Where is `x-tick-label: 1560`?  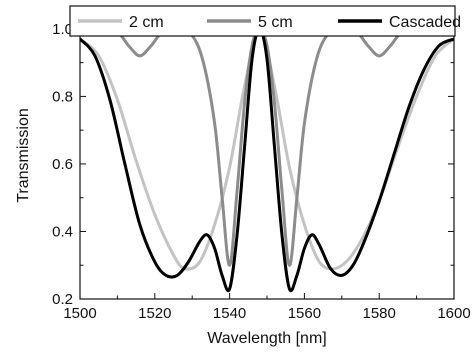 x-tick-label: 1560 is located at coordinates (304, 313).